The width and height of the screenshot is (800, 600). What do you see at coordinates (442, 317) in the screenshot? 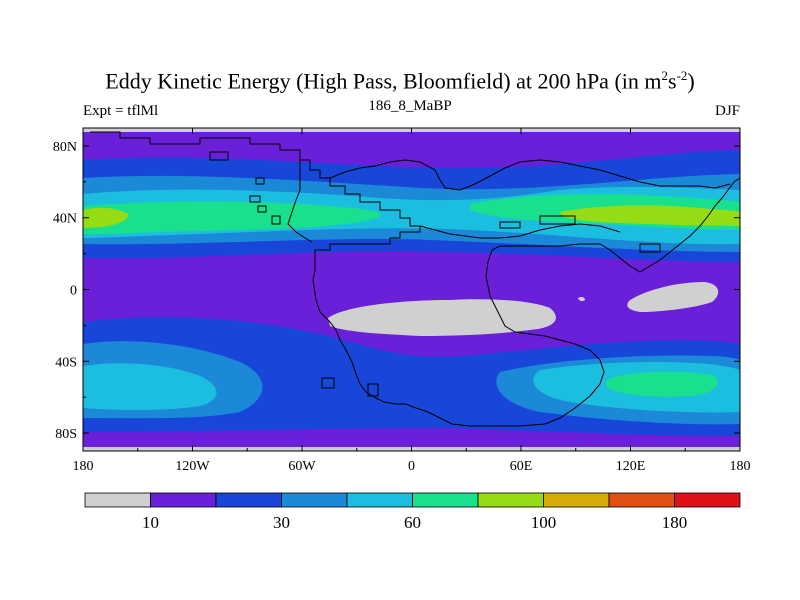
I see `field-low-tropical-atlantic` at bounding box center [442, 317].